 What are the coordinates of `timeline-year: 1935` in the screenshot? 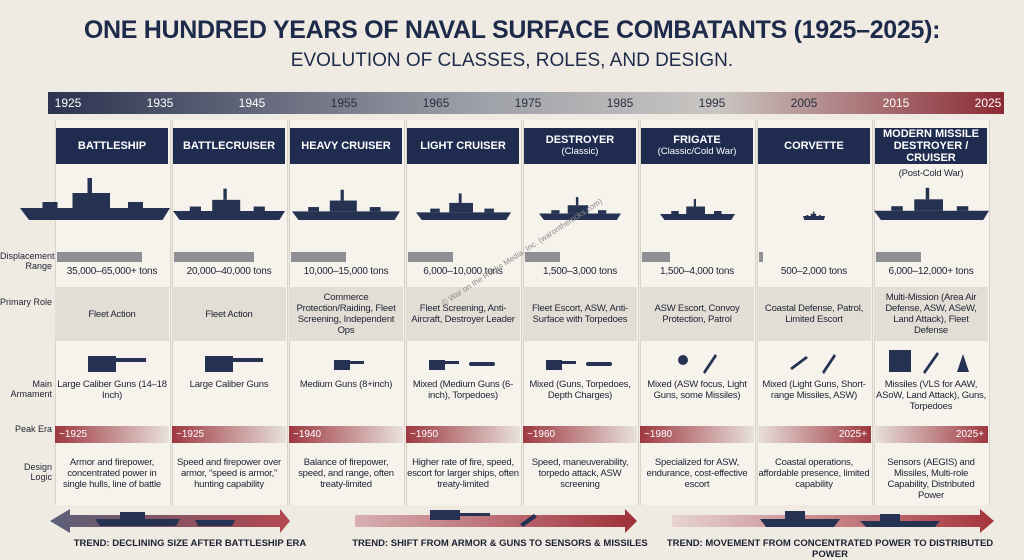 It's located at (160, 103).